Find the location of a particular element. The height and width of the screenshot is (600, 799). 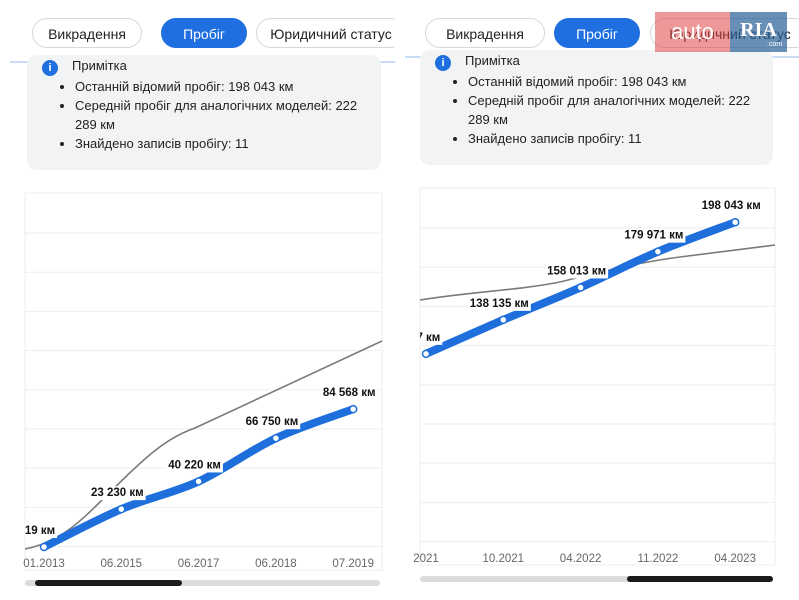

value-label: 40 220 км is located at coordinates (194, 465).